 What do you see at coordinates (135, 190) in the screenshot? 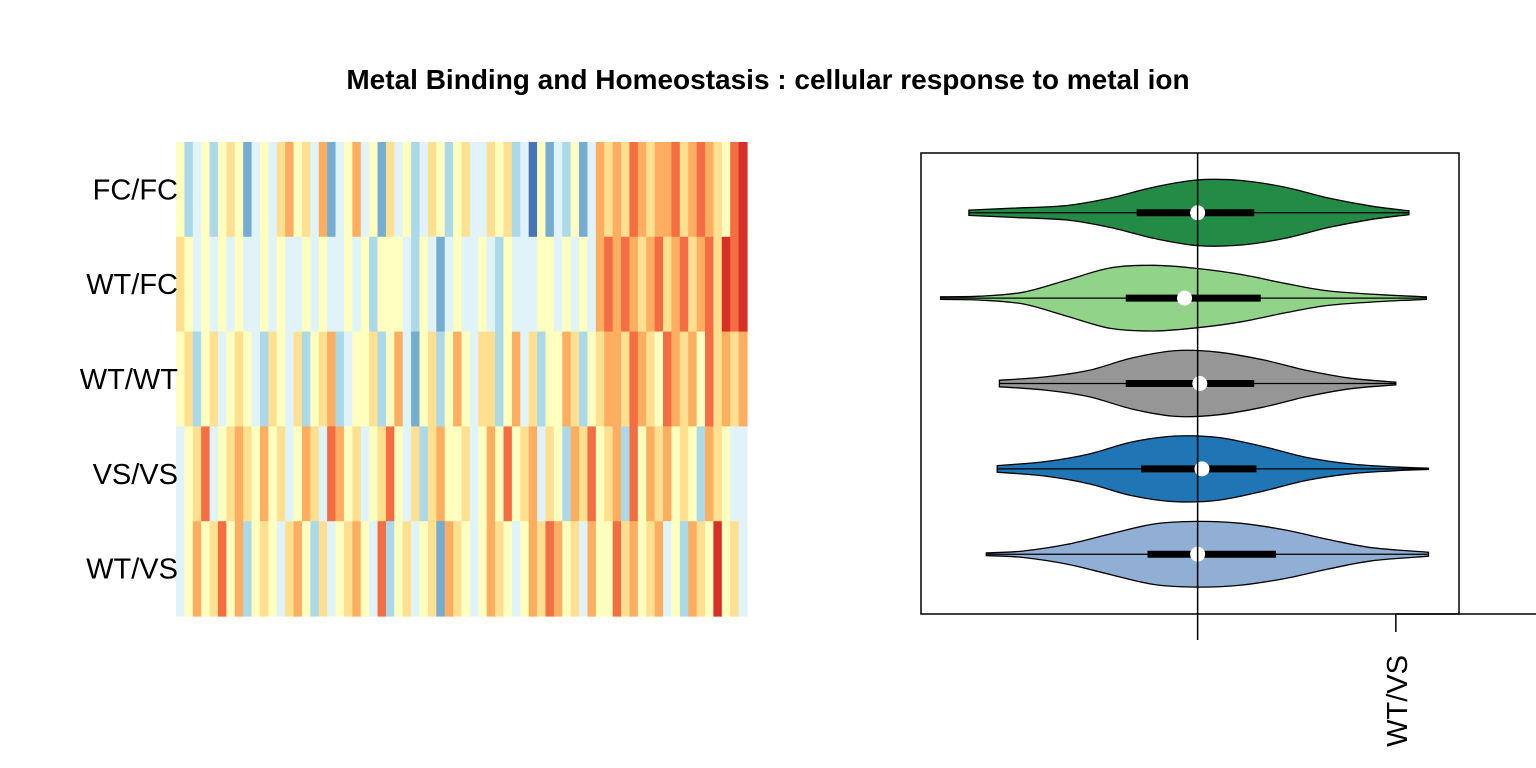
I see `heatmap-row-label: FC/FC` at bounding box center [135, 190].